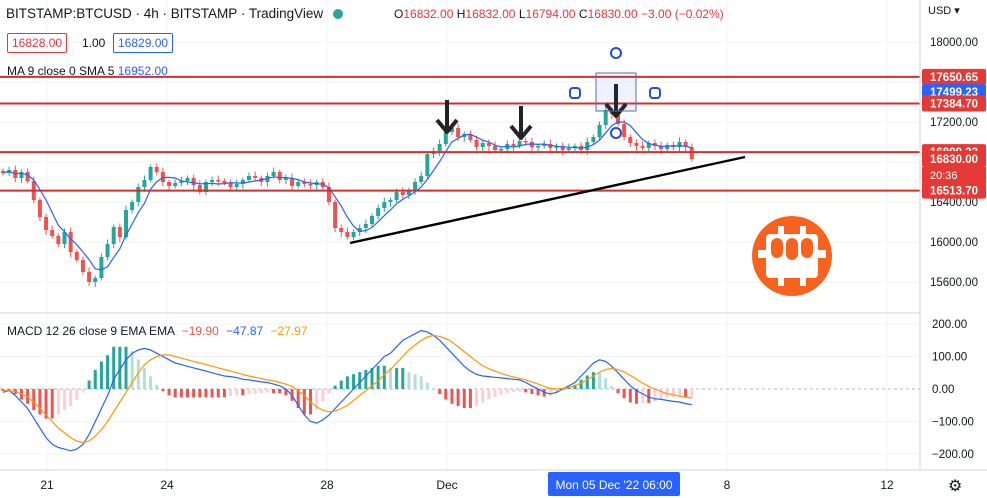 The width and height of the screenshot is (987, 498). What do you see at coordinates (954, 43) in the screenshot?
I see `y-tick: 18000.00` at bounding box center [954, 43].